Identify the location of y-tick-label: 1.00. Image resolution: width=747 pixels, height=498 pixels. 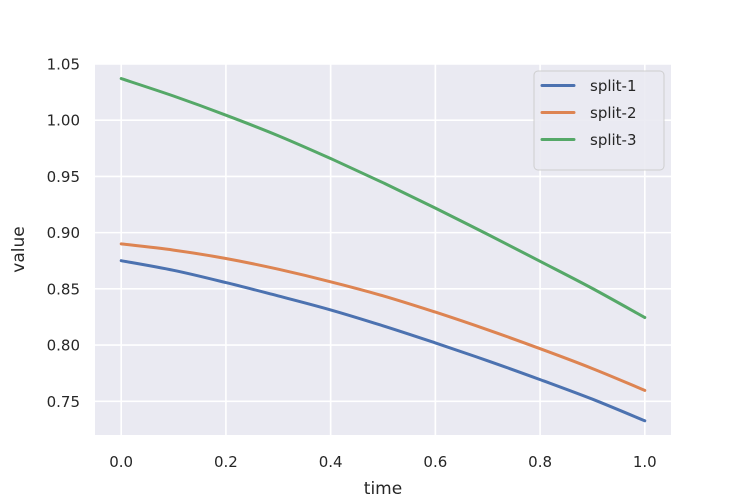
(63, 121).